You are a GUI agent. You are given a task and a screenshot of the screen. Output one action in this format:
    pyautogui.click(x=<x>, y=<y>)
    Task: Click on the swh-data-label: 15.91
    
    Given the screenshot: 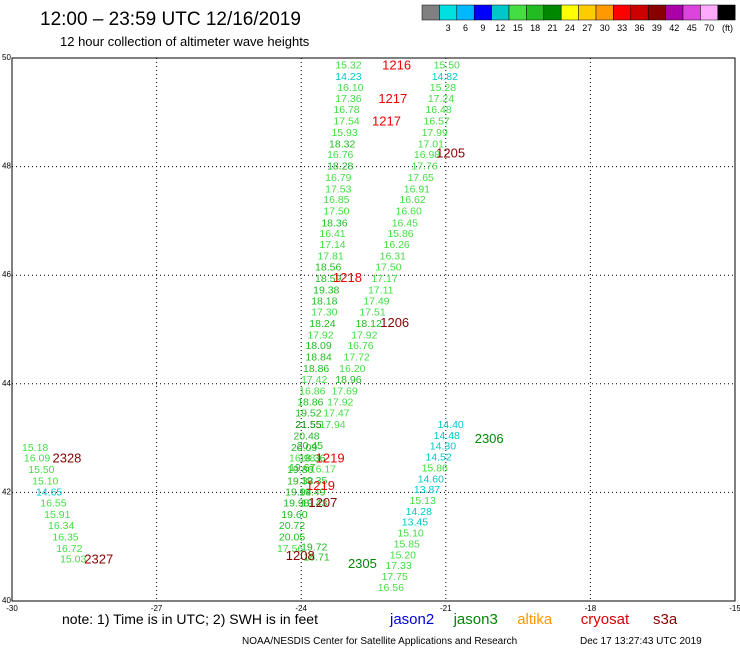 What is the action you would take?
    pyautogui.click(x=57, y=515)
    